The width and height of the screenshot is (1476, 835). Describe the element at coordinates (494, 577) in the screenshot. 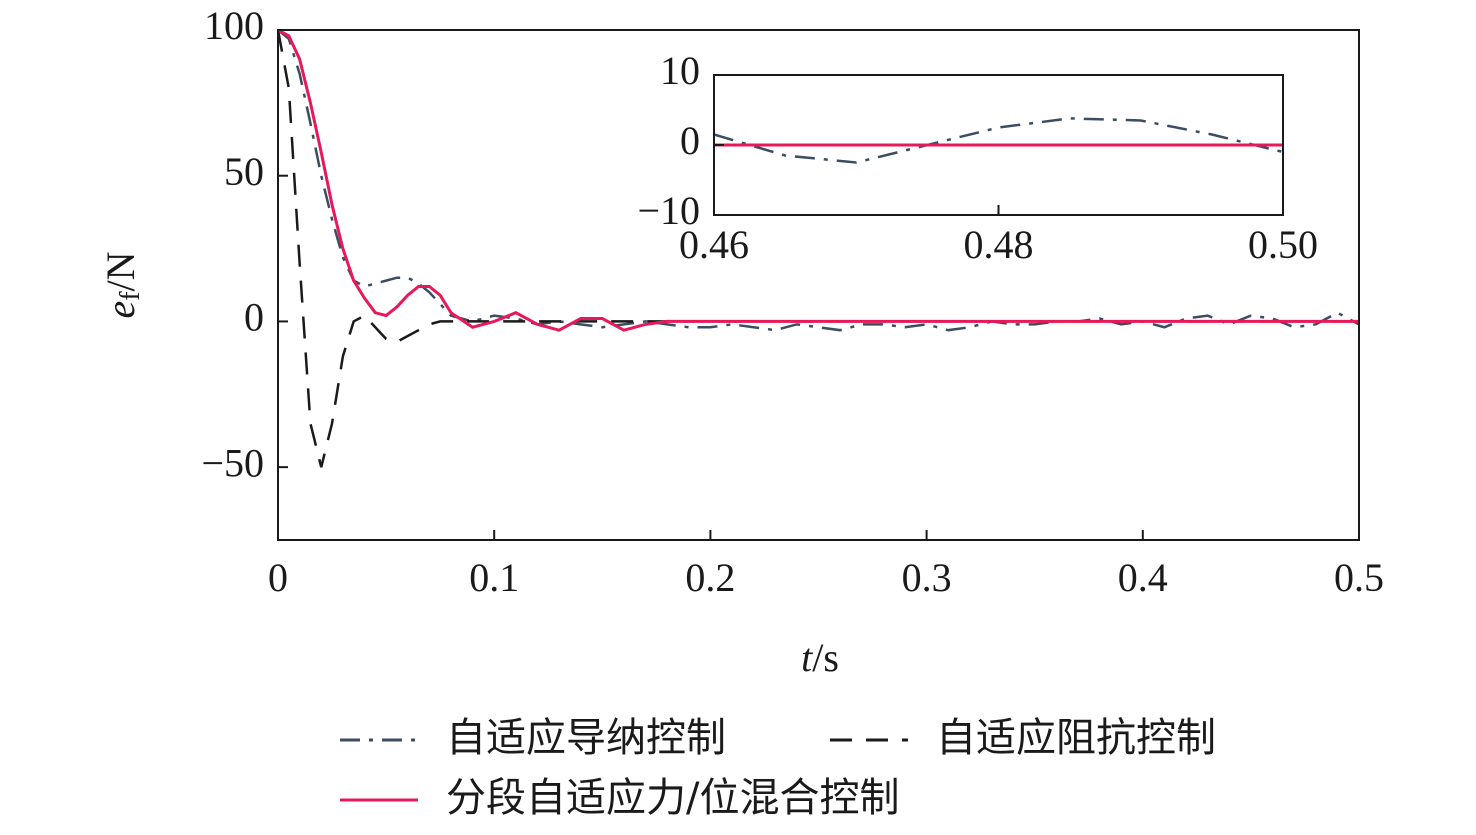

I see `x-tick-label: 0.1` at that location.